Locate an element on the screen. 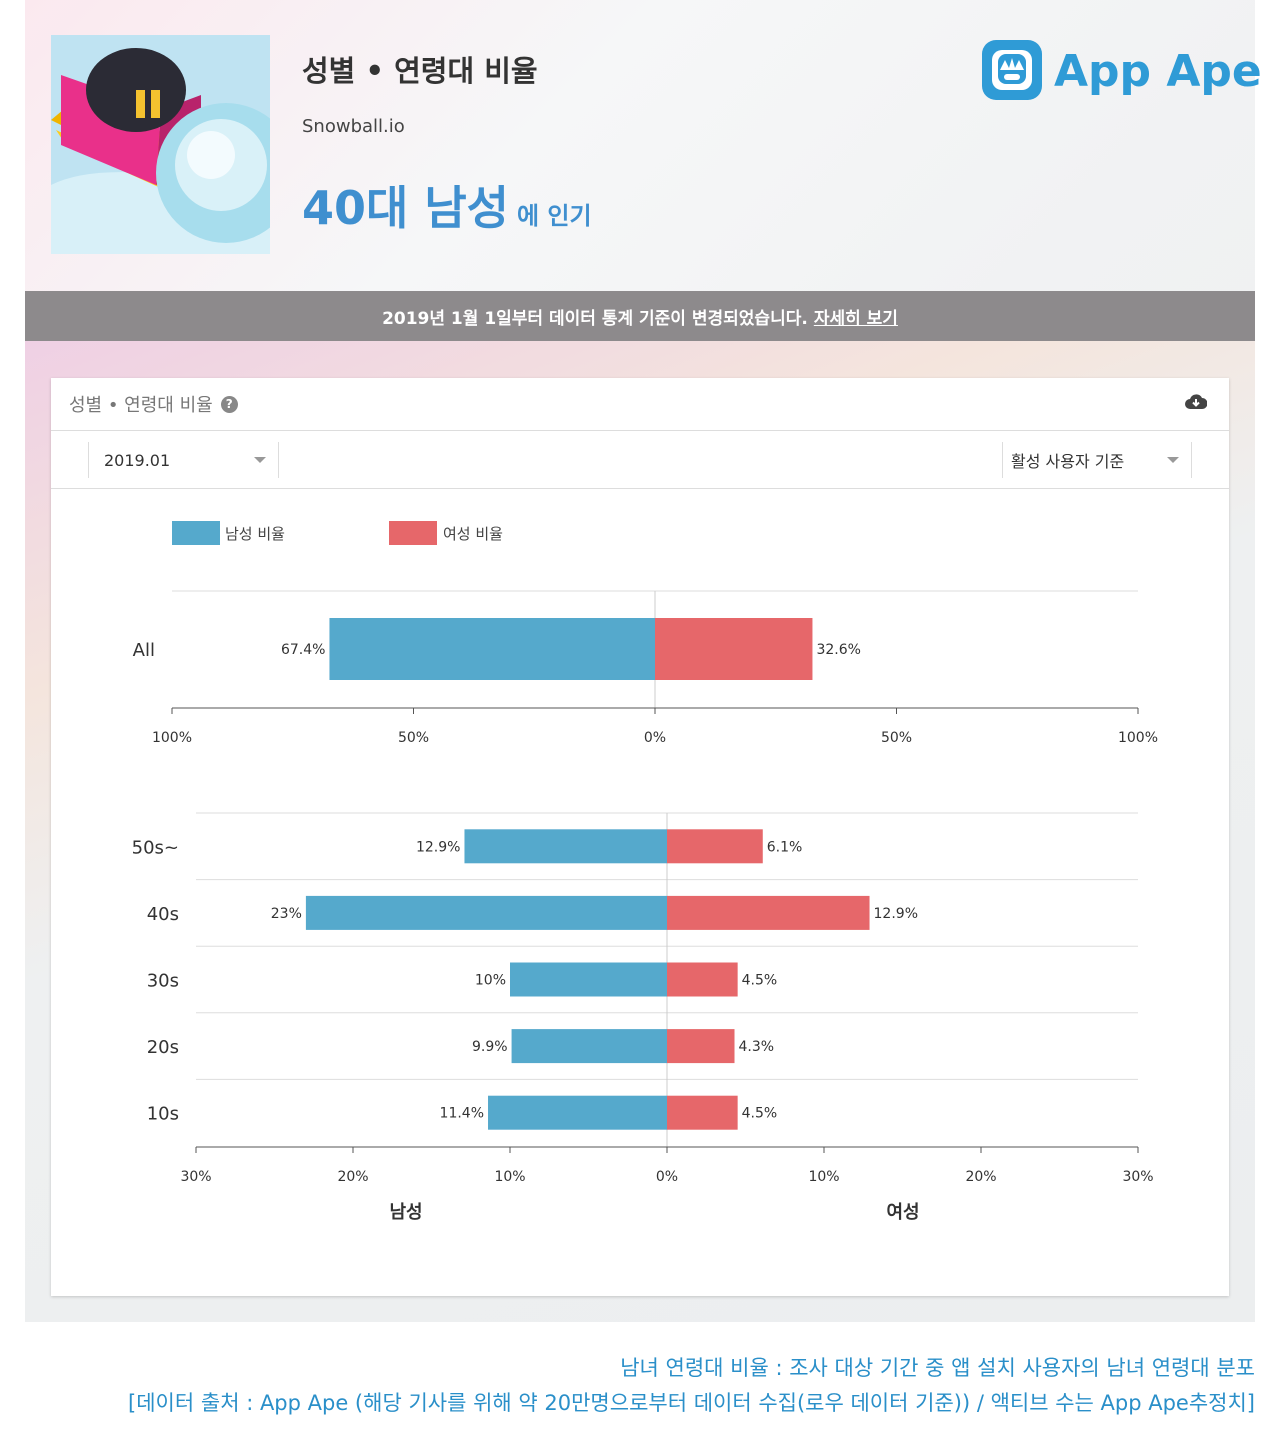 The width and height of the screenshot is (1280, 1435). popular-segment: 40대 남성 에 인기 is located at coordinates (447, 205).